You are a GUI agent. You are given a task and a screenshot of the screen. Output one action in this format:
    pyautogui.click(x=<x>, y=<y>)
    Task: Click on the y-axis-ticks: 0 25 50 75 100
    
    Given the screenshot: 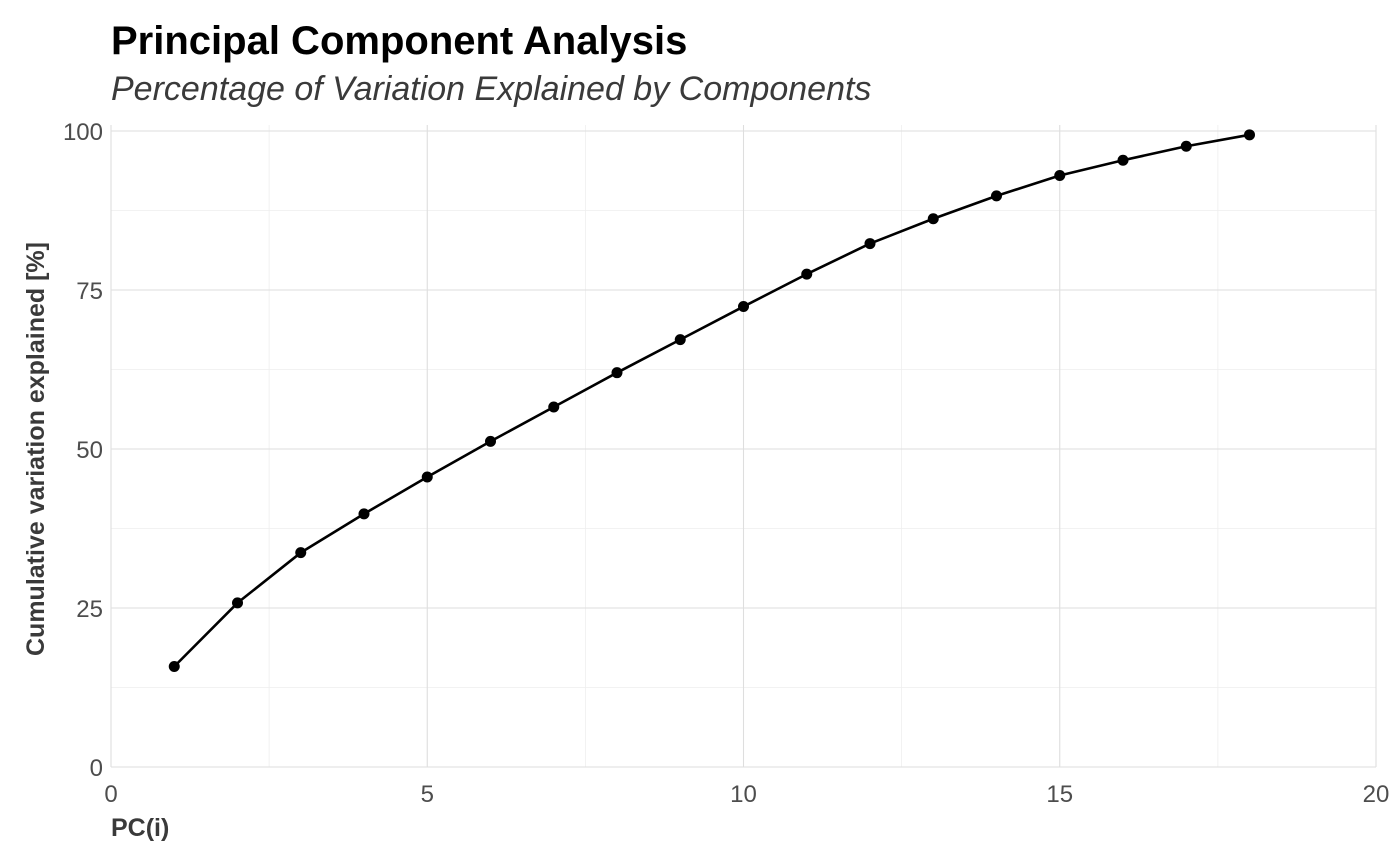 What is the action you would take?
    pyautogui.click(x=83, y=450)
    